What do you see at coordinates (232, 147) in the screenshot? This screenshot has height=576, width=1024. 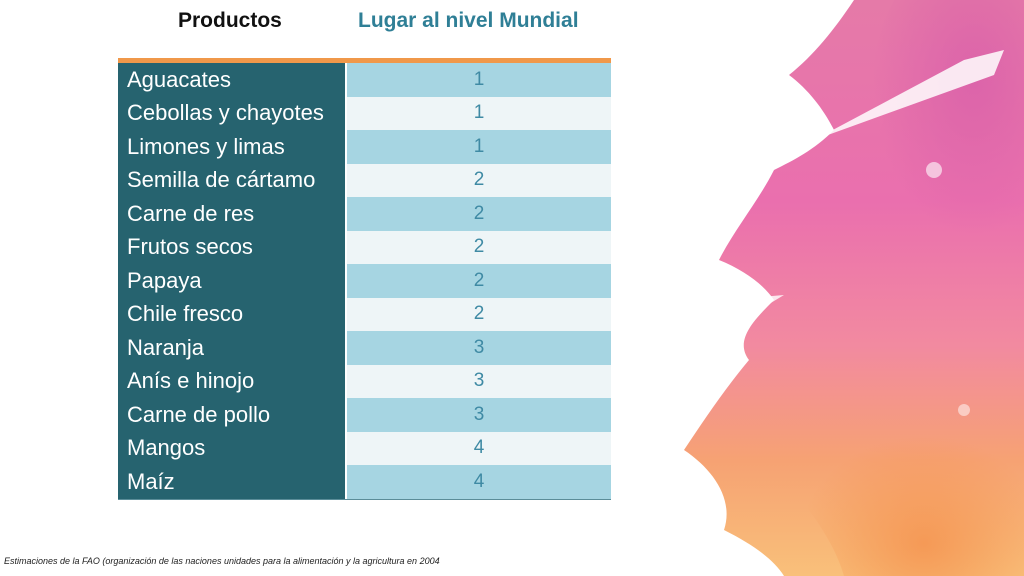 I see `product-cell: Limones y limas` at bounding box center [232, 147].